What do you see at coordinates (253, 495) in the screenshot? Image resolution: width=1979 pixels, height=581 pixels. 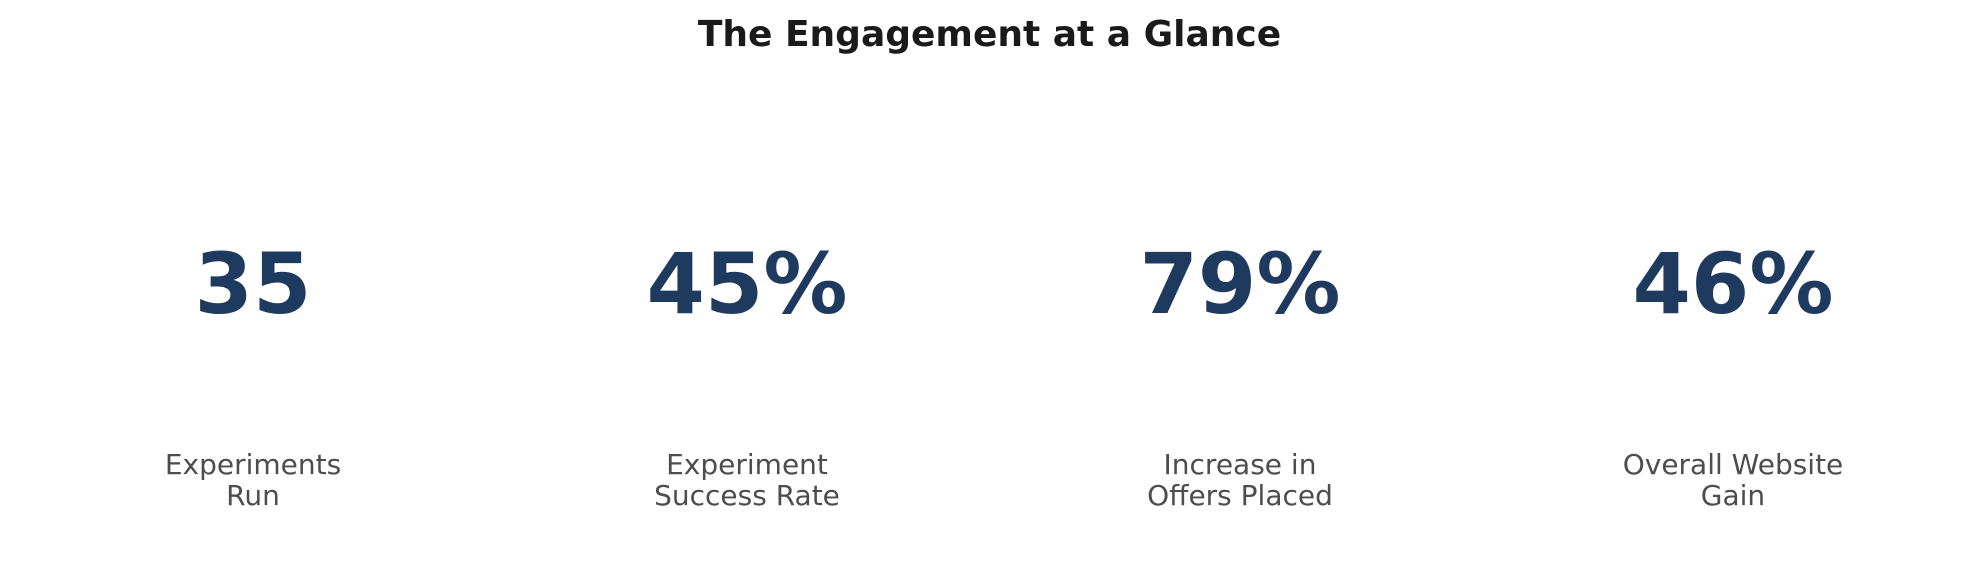 I see `kpi-label-line: Run` at bounding box center [253, 495].